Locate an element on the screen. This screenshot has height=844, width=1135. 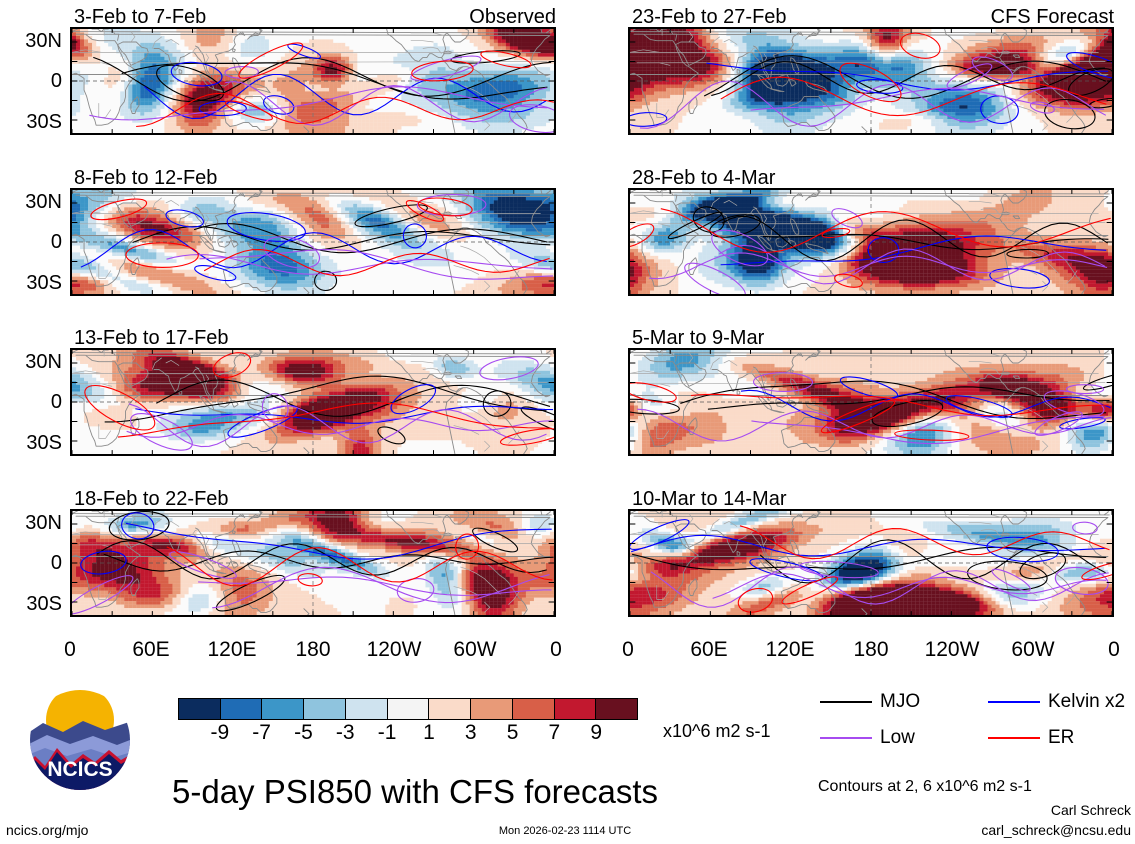
colorbar: -9 -7 -5 -3 -1 1 3 5 7 9 is located at coordinates (413, 723).